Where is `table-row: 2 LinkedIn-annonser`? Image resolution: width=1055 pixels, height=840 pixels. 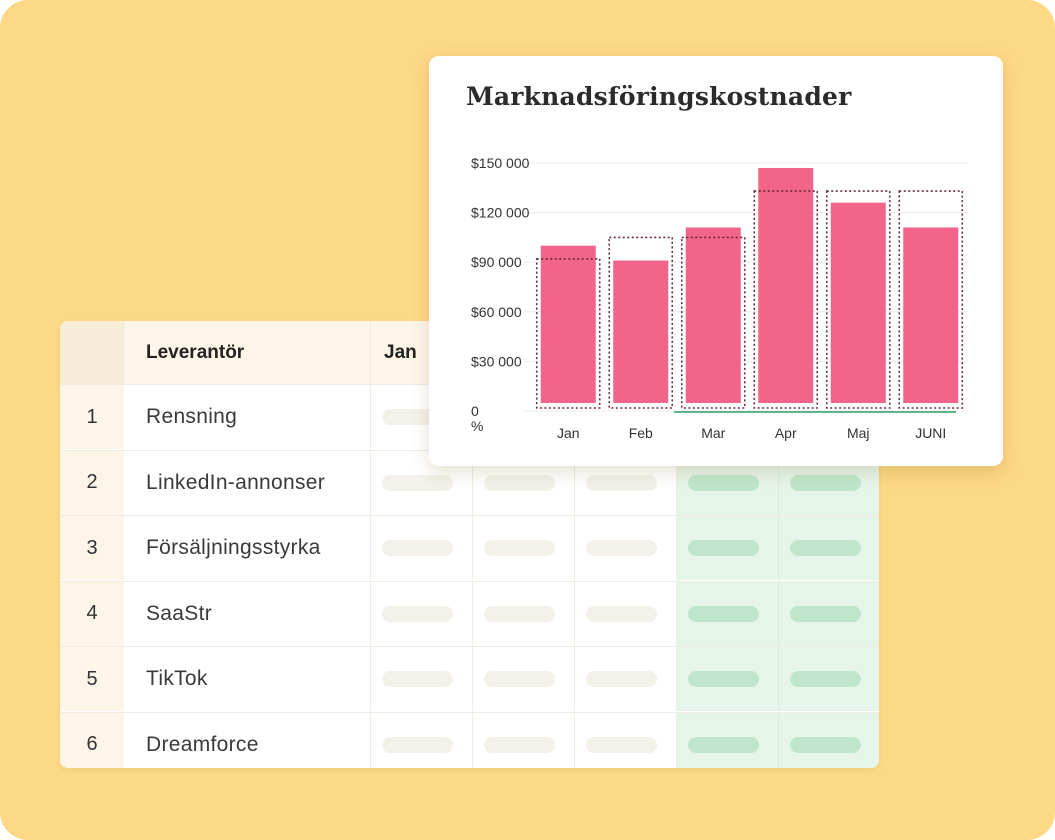
table-row: 2 LinkedIn-annonser is located at coordinates (469, 482).